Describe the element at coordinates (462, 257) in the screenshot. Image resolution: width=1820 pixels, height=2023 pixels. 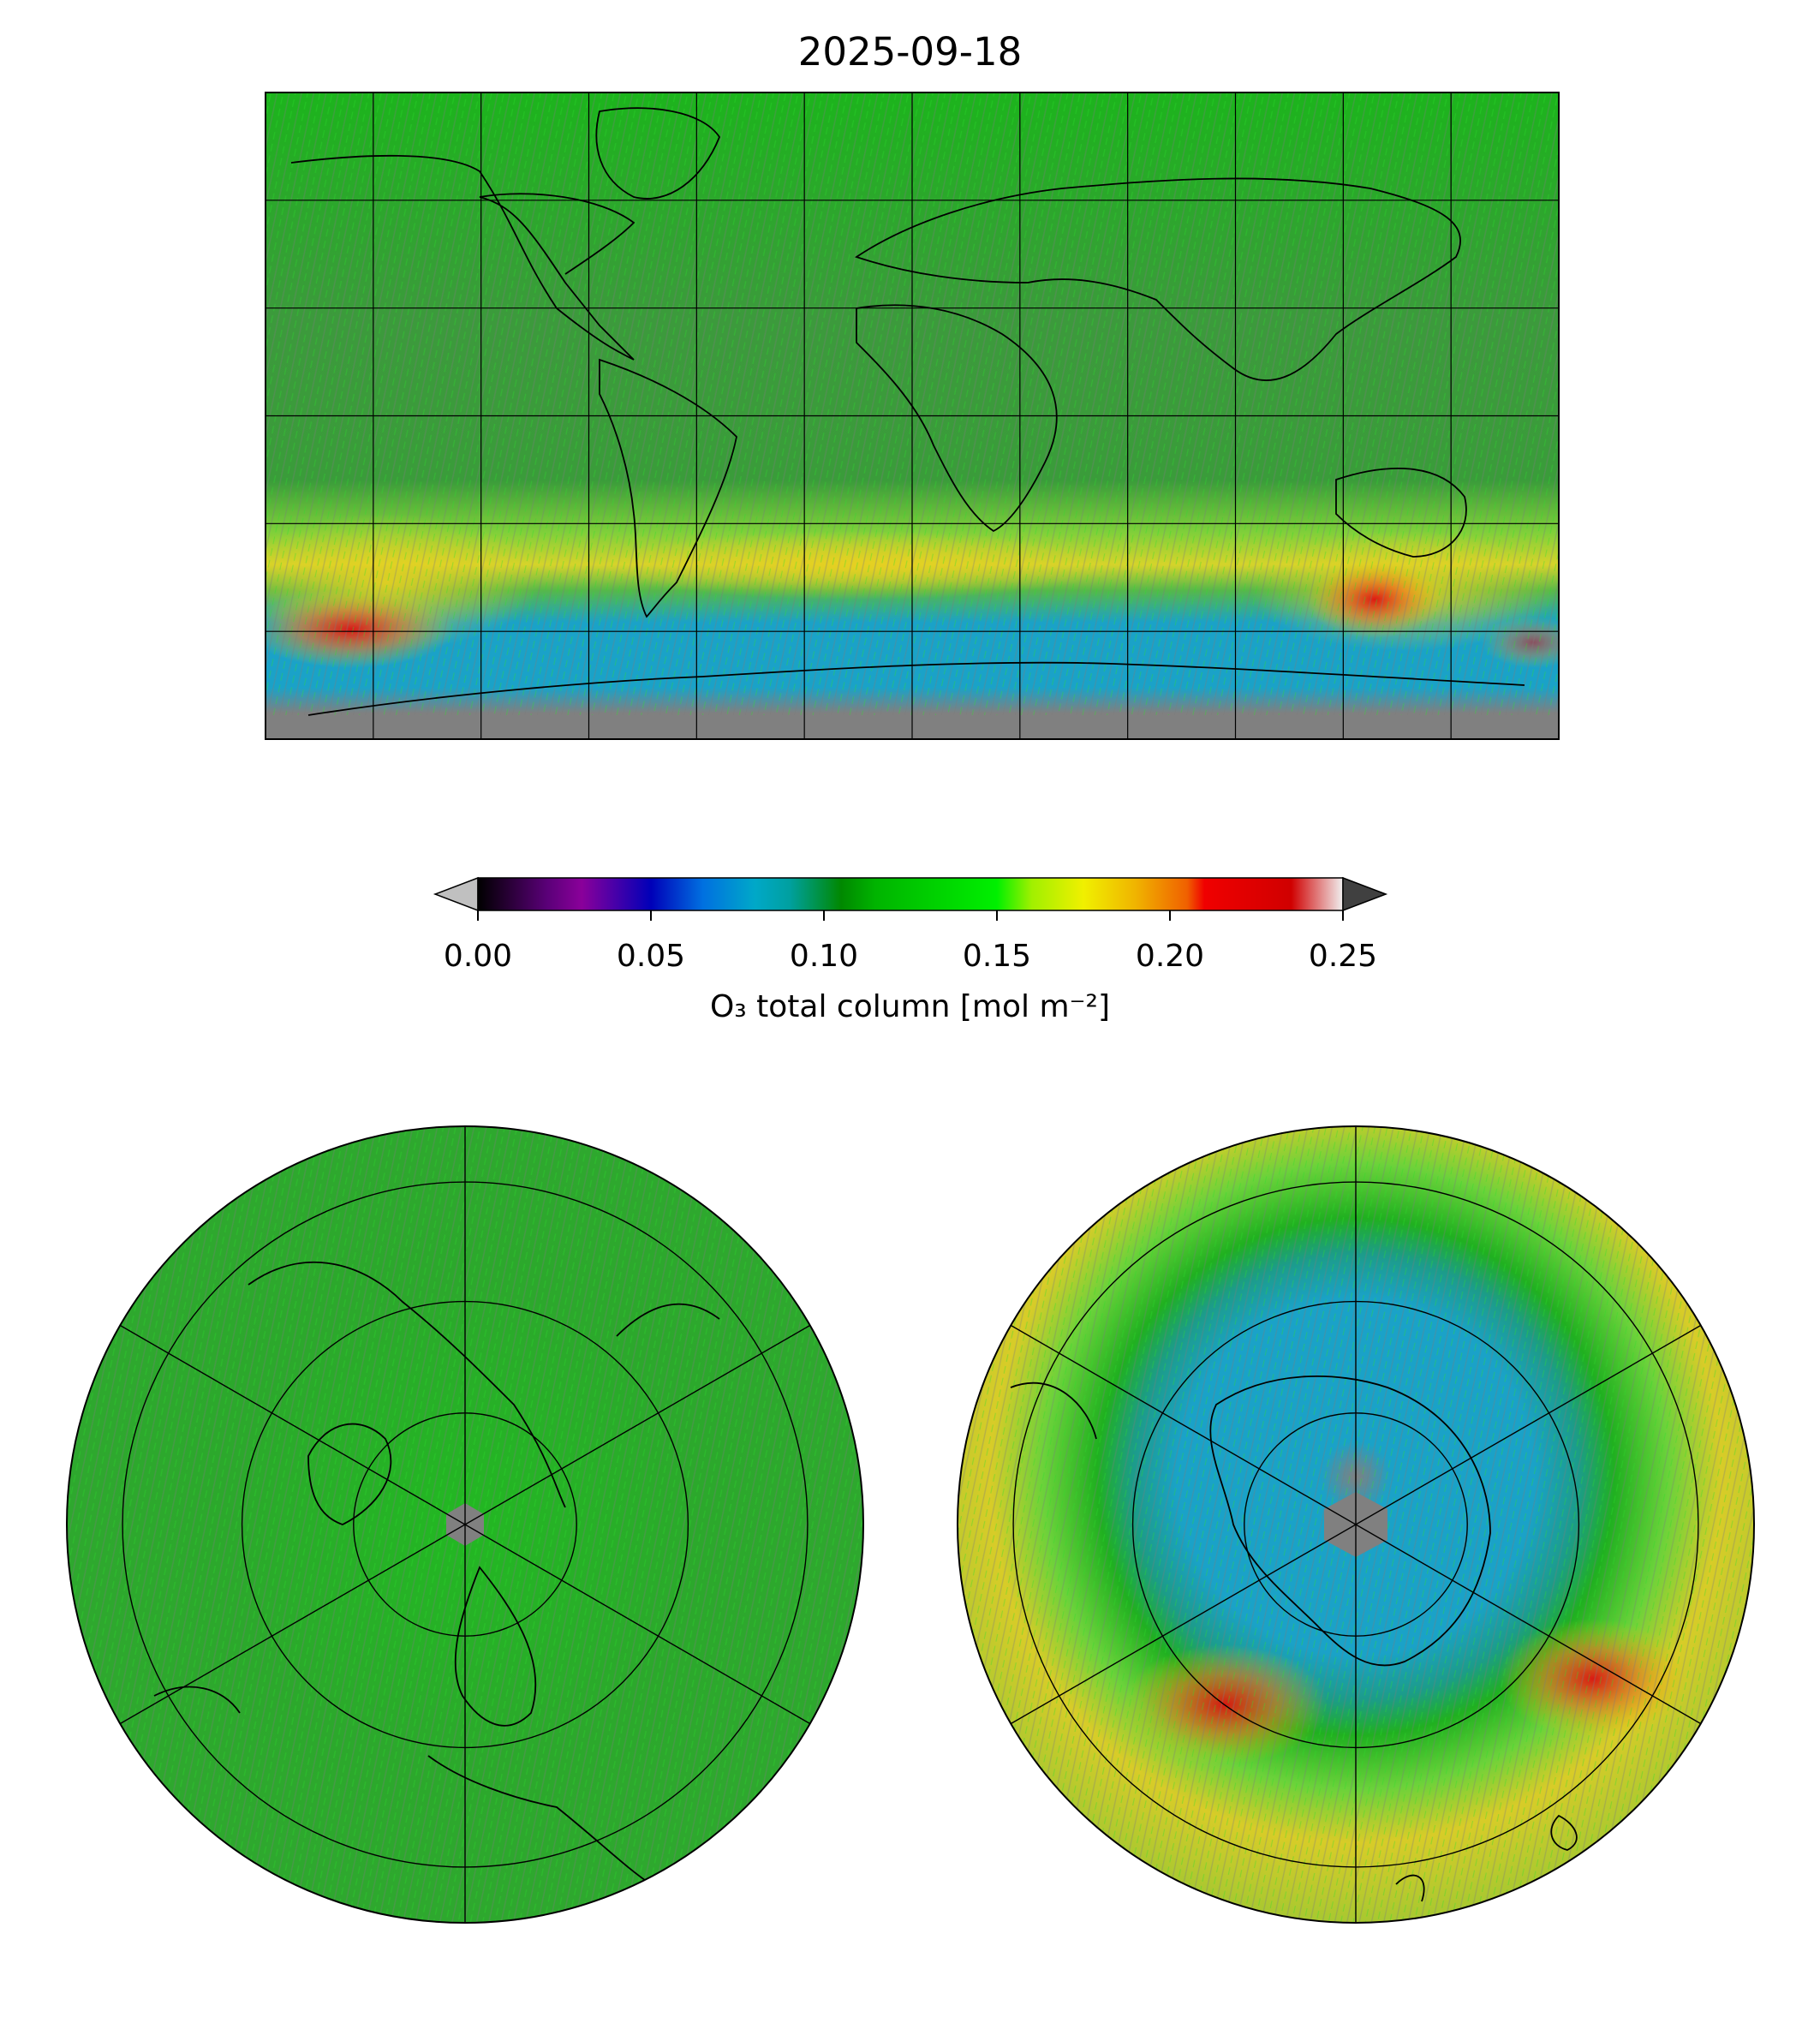
I see `north-america-coast` at that location.